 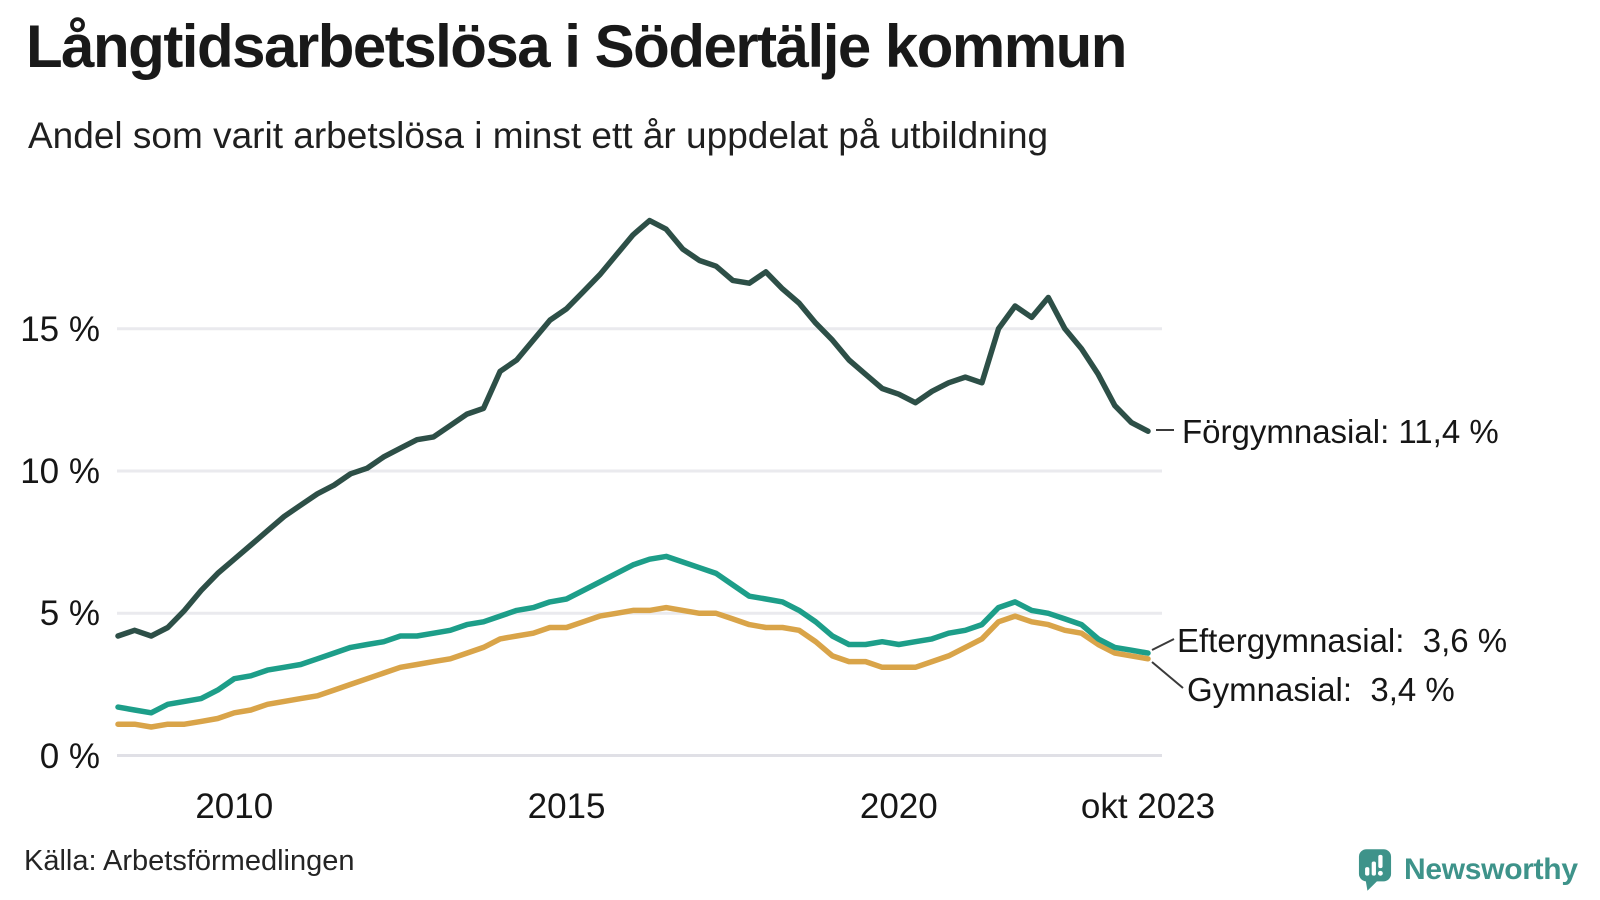 What do you see at coordinates (1491, 869) in the screenshot?
I see `newsworthy-logo-text: Newsworthy` at bounding box center [1491, 869].